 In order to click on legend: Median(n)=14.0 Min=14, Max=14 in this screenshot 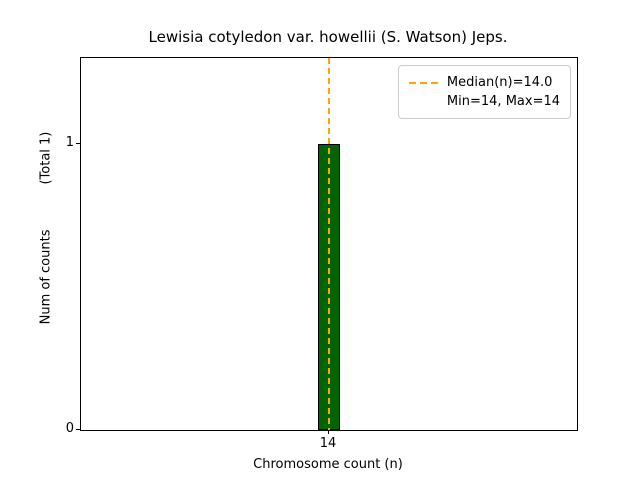, I will do `click(484, 92)`.